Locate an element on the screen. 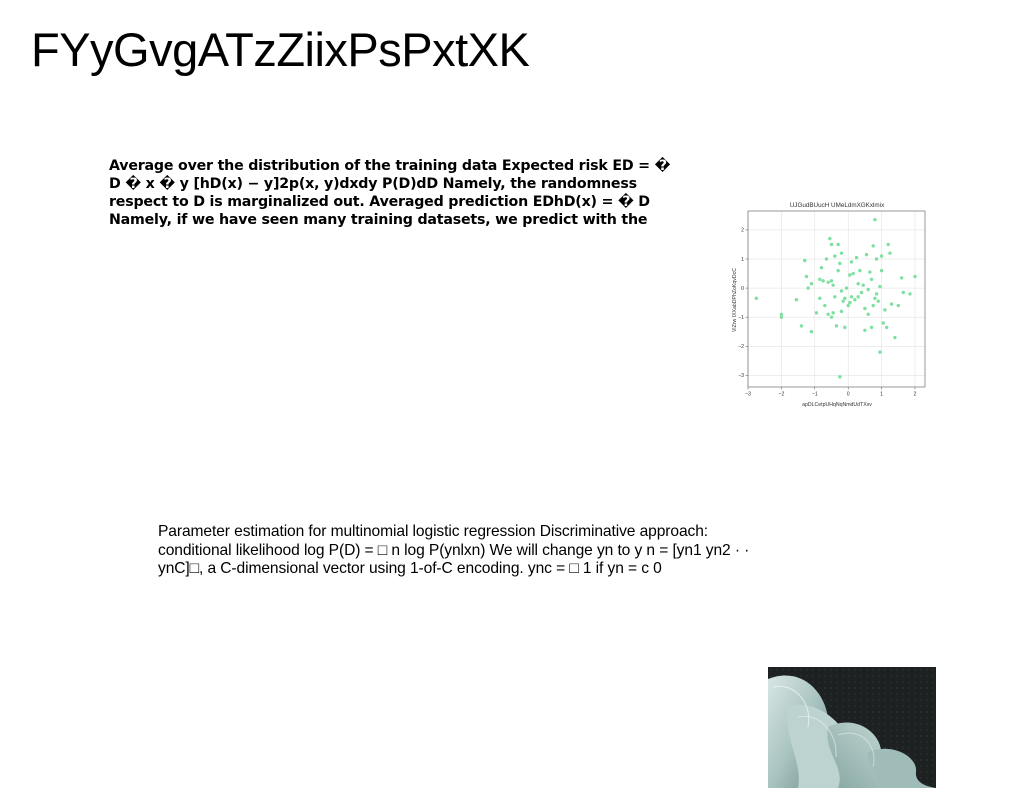 The width and height of the screenshot is (1024, 788). chart-ticks: −3 −2 −1 0 1 2 −3 −2 −1 0 1 2 is located at coordinates (827, 313).